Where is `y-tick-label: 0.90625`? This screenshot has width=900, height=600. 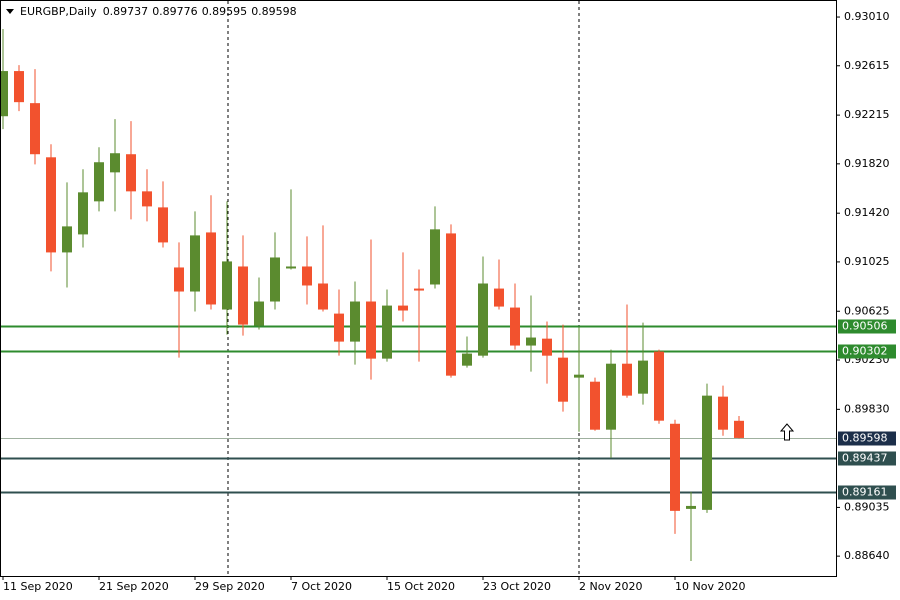
y-tick-label: 0.90625 is located at coordinates (867, 310).